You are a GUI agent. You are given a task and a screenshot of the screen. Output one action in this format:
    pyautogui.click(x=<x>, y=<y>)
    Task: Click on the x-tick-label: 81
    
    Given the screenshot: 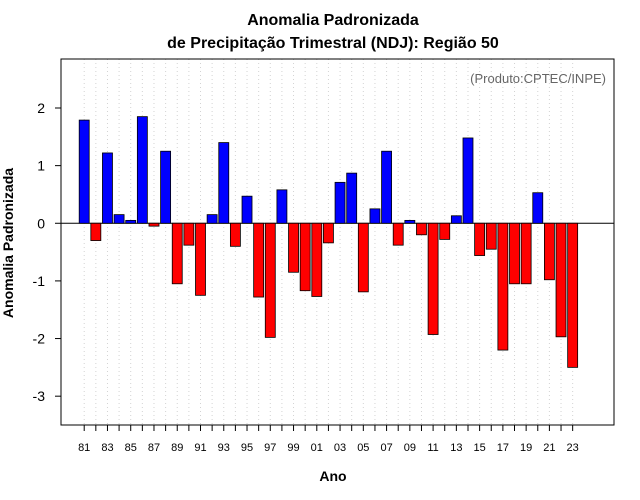 What is the action you would take?
    pyautogui.click(x=84, y=448)
    